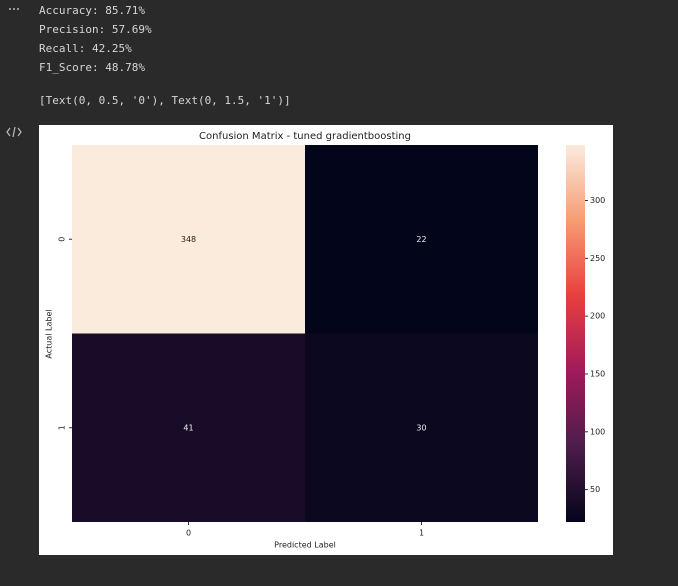 The height and width of the screenshot is (586, 678). I want to click on cell-label: 348, so click(188, 239).